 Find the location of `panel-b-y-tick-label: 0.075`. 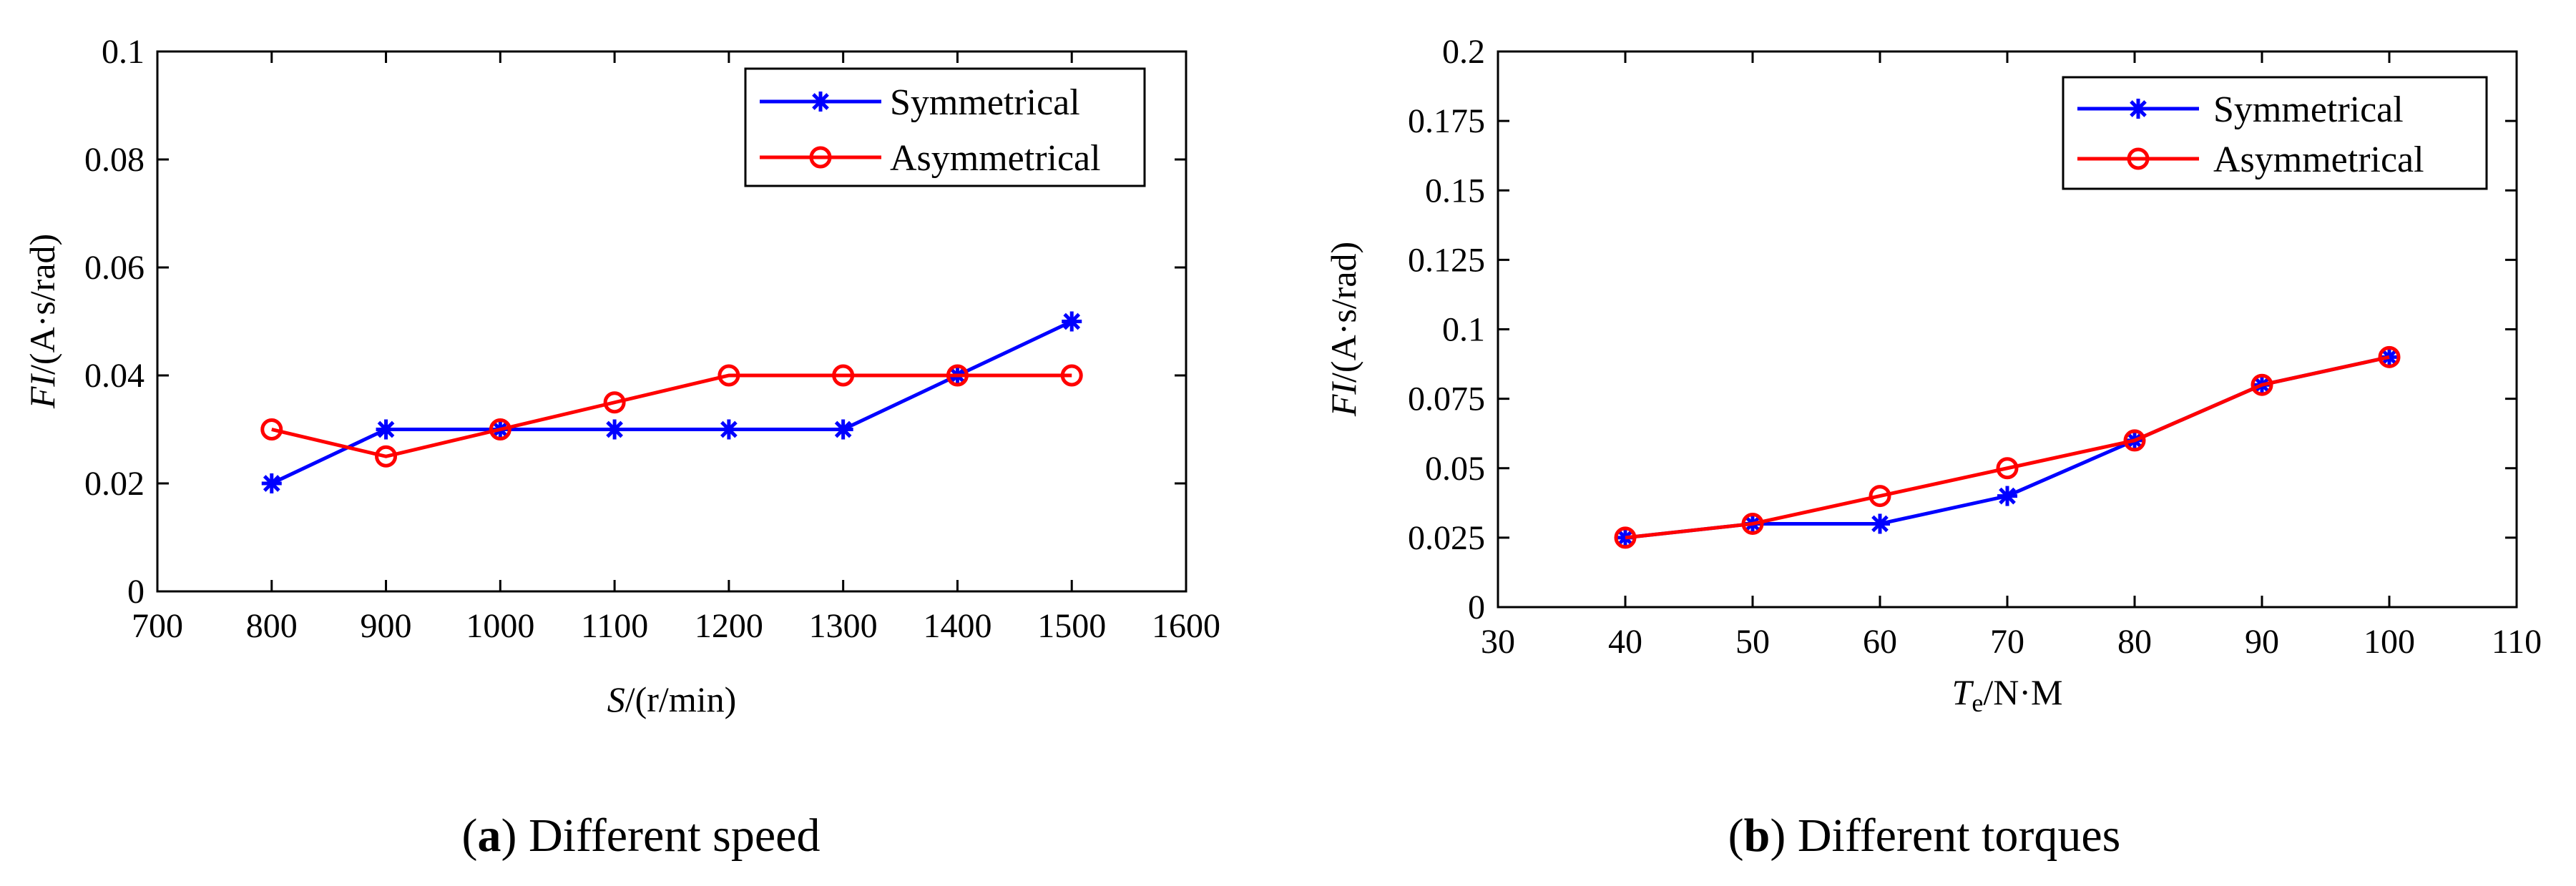

panel-b-y-tick-label: 0.075 is located at coordinates (1446, 399).